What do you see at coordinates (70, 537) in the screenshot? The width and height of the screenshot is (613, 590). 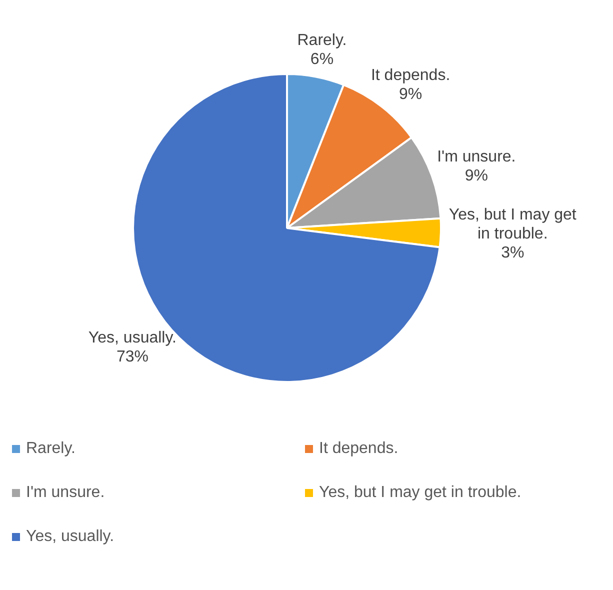 I see `legend-label: Yes, usually.` at bounding box center [70, 537].